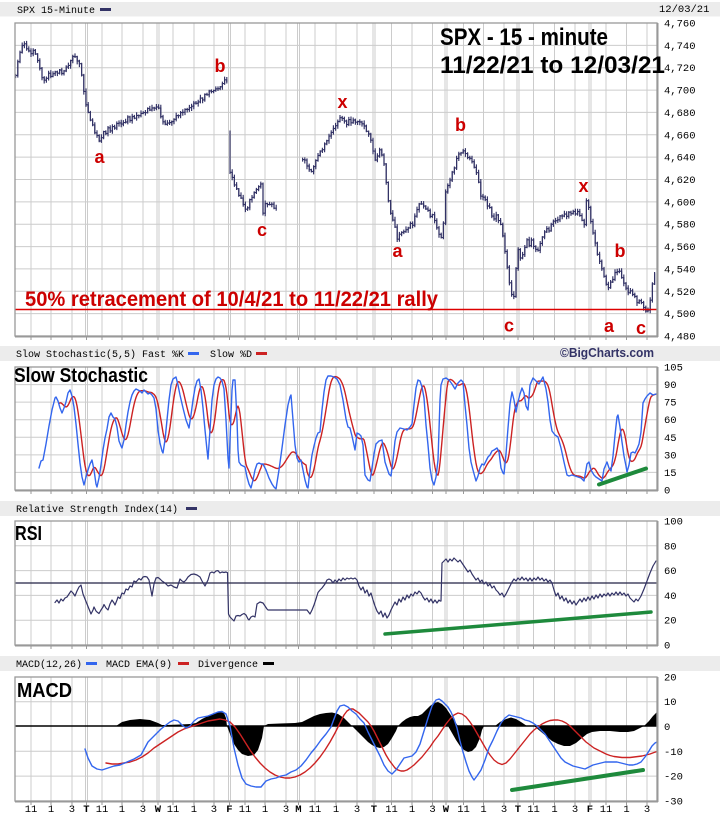  Describe the element at coordinates (684, 10) in the screenshot. I see `svg-text: 12/03/21` at that location.